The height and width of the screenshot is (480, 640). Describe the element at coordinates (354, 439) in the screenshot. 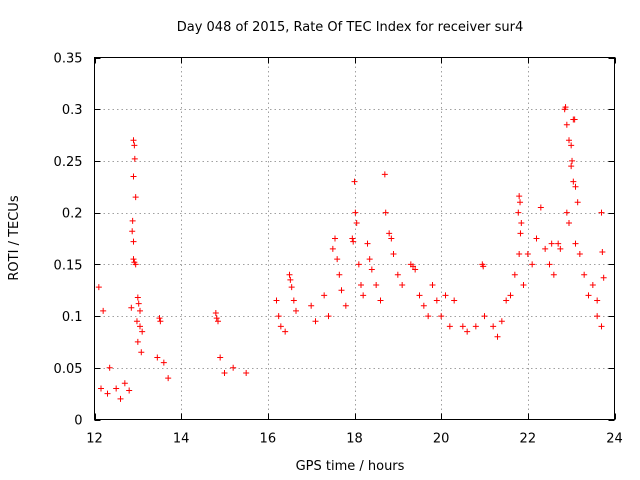

I see `x-tick-label: 18` at that location.